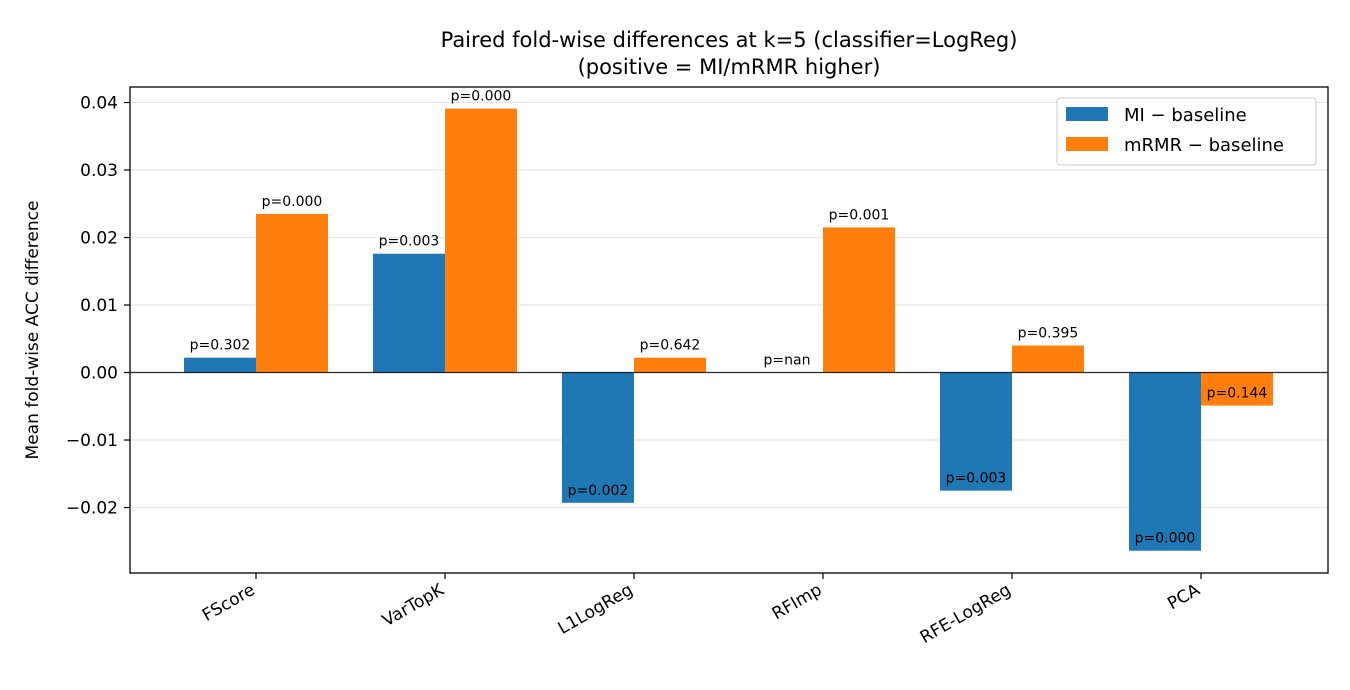 The image size is (1350, 690). I want to click on x-tick-label: FScore, so click(228, 603).